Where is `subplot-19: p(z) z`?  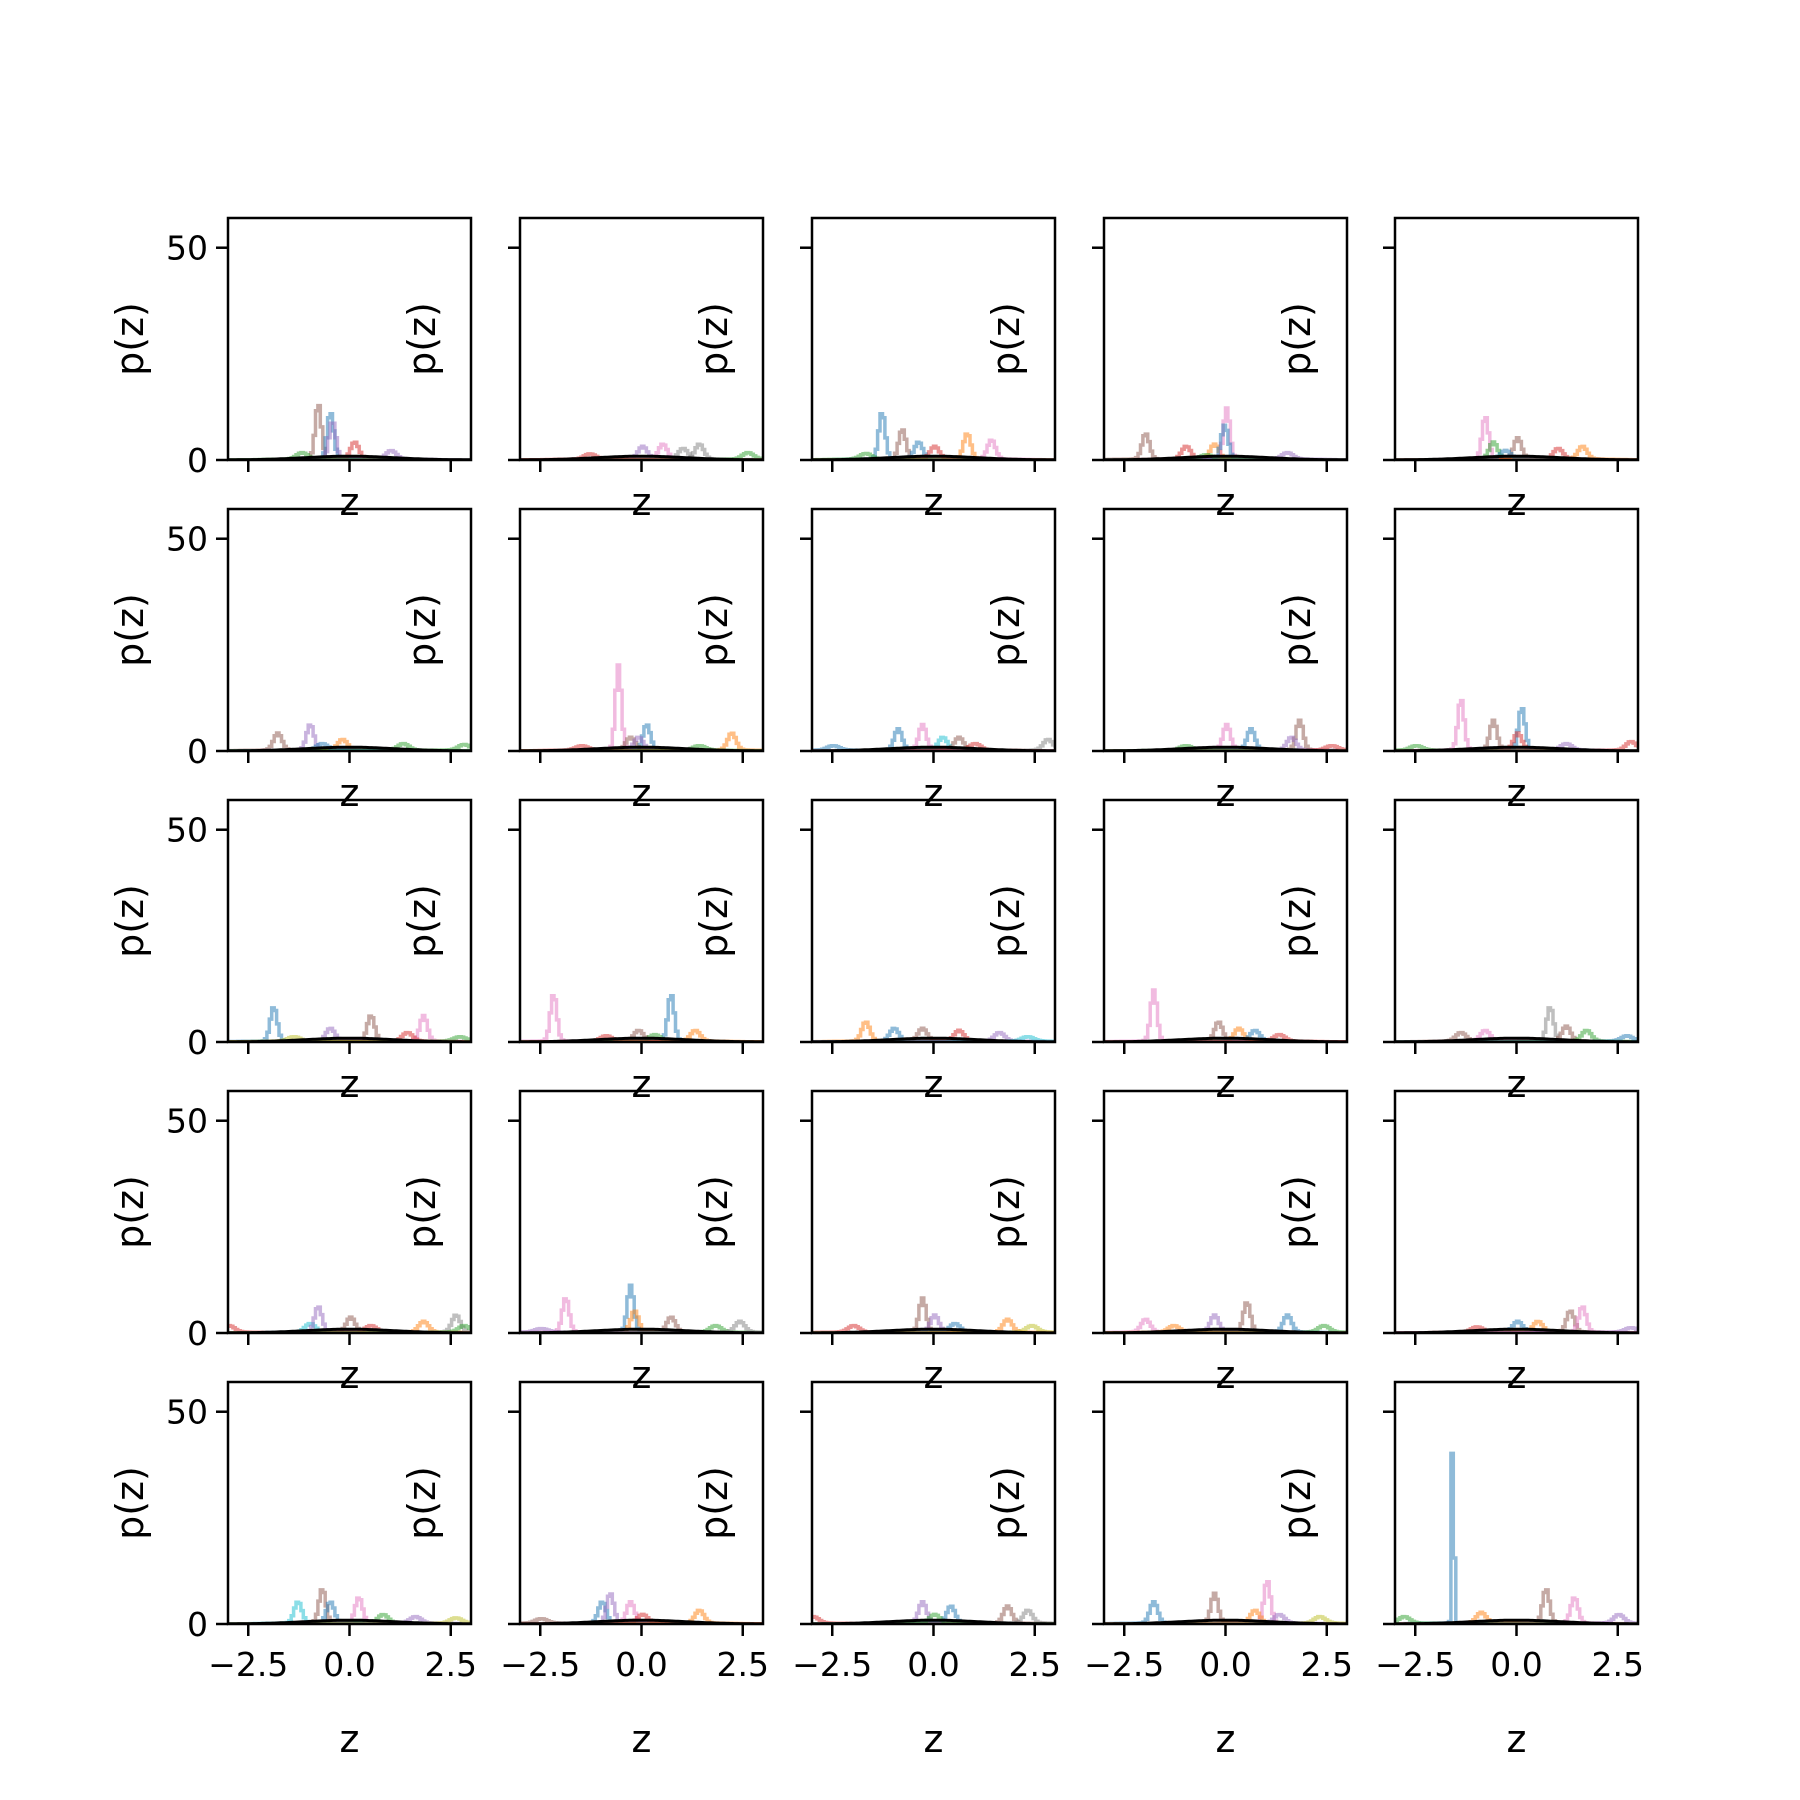
subplot-19: p(z) z is located at coordinates (1166, 1243).